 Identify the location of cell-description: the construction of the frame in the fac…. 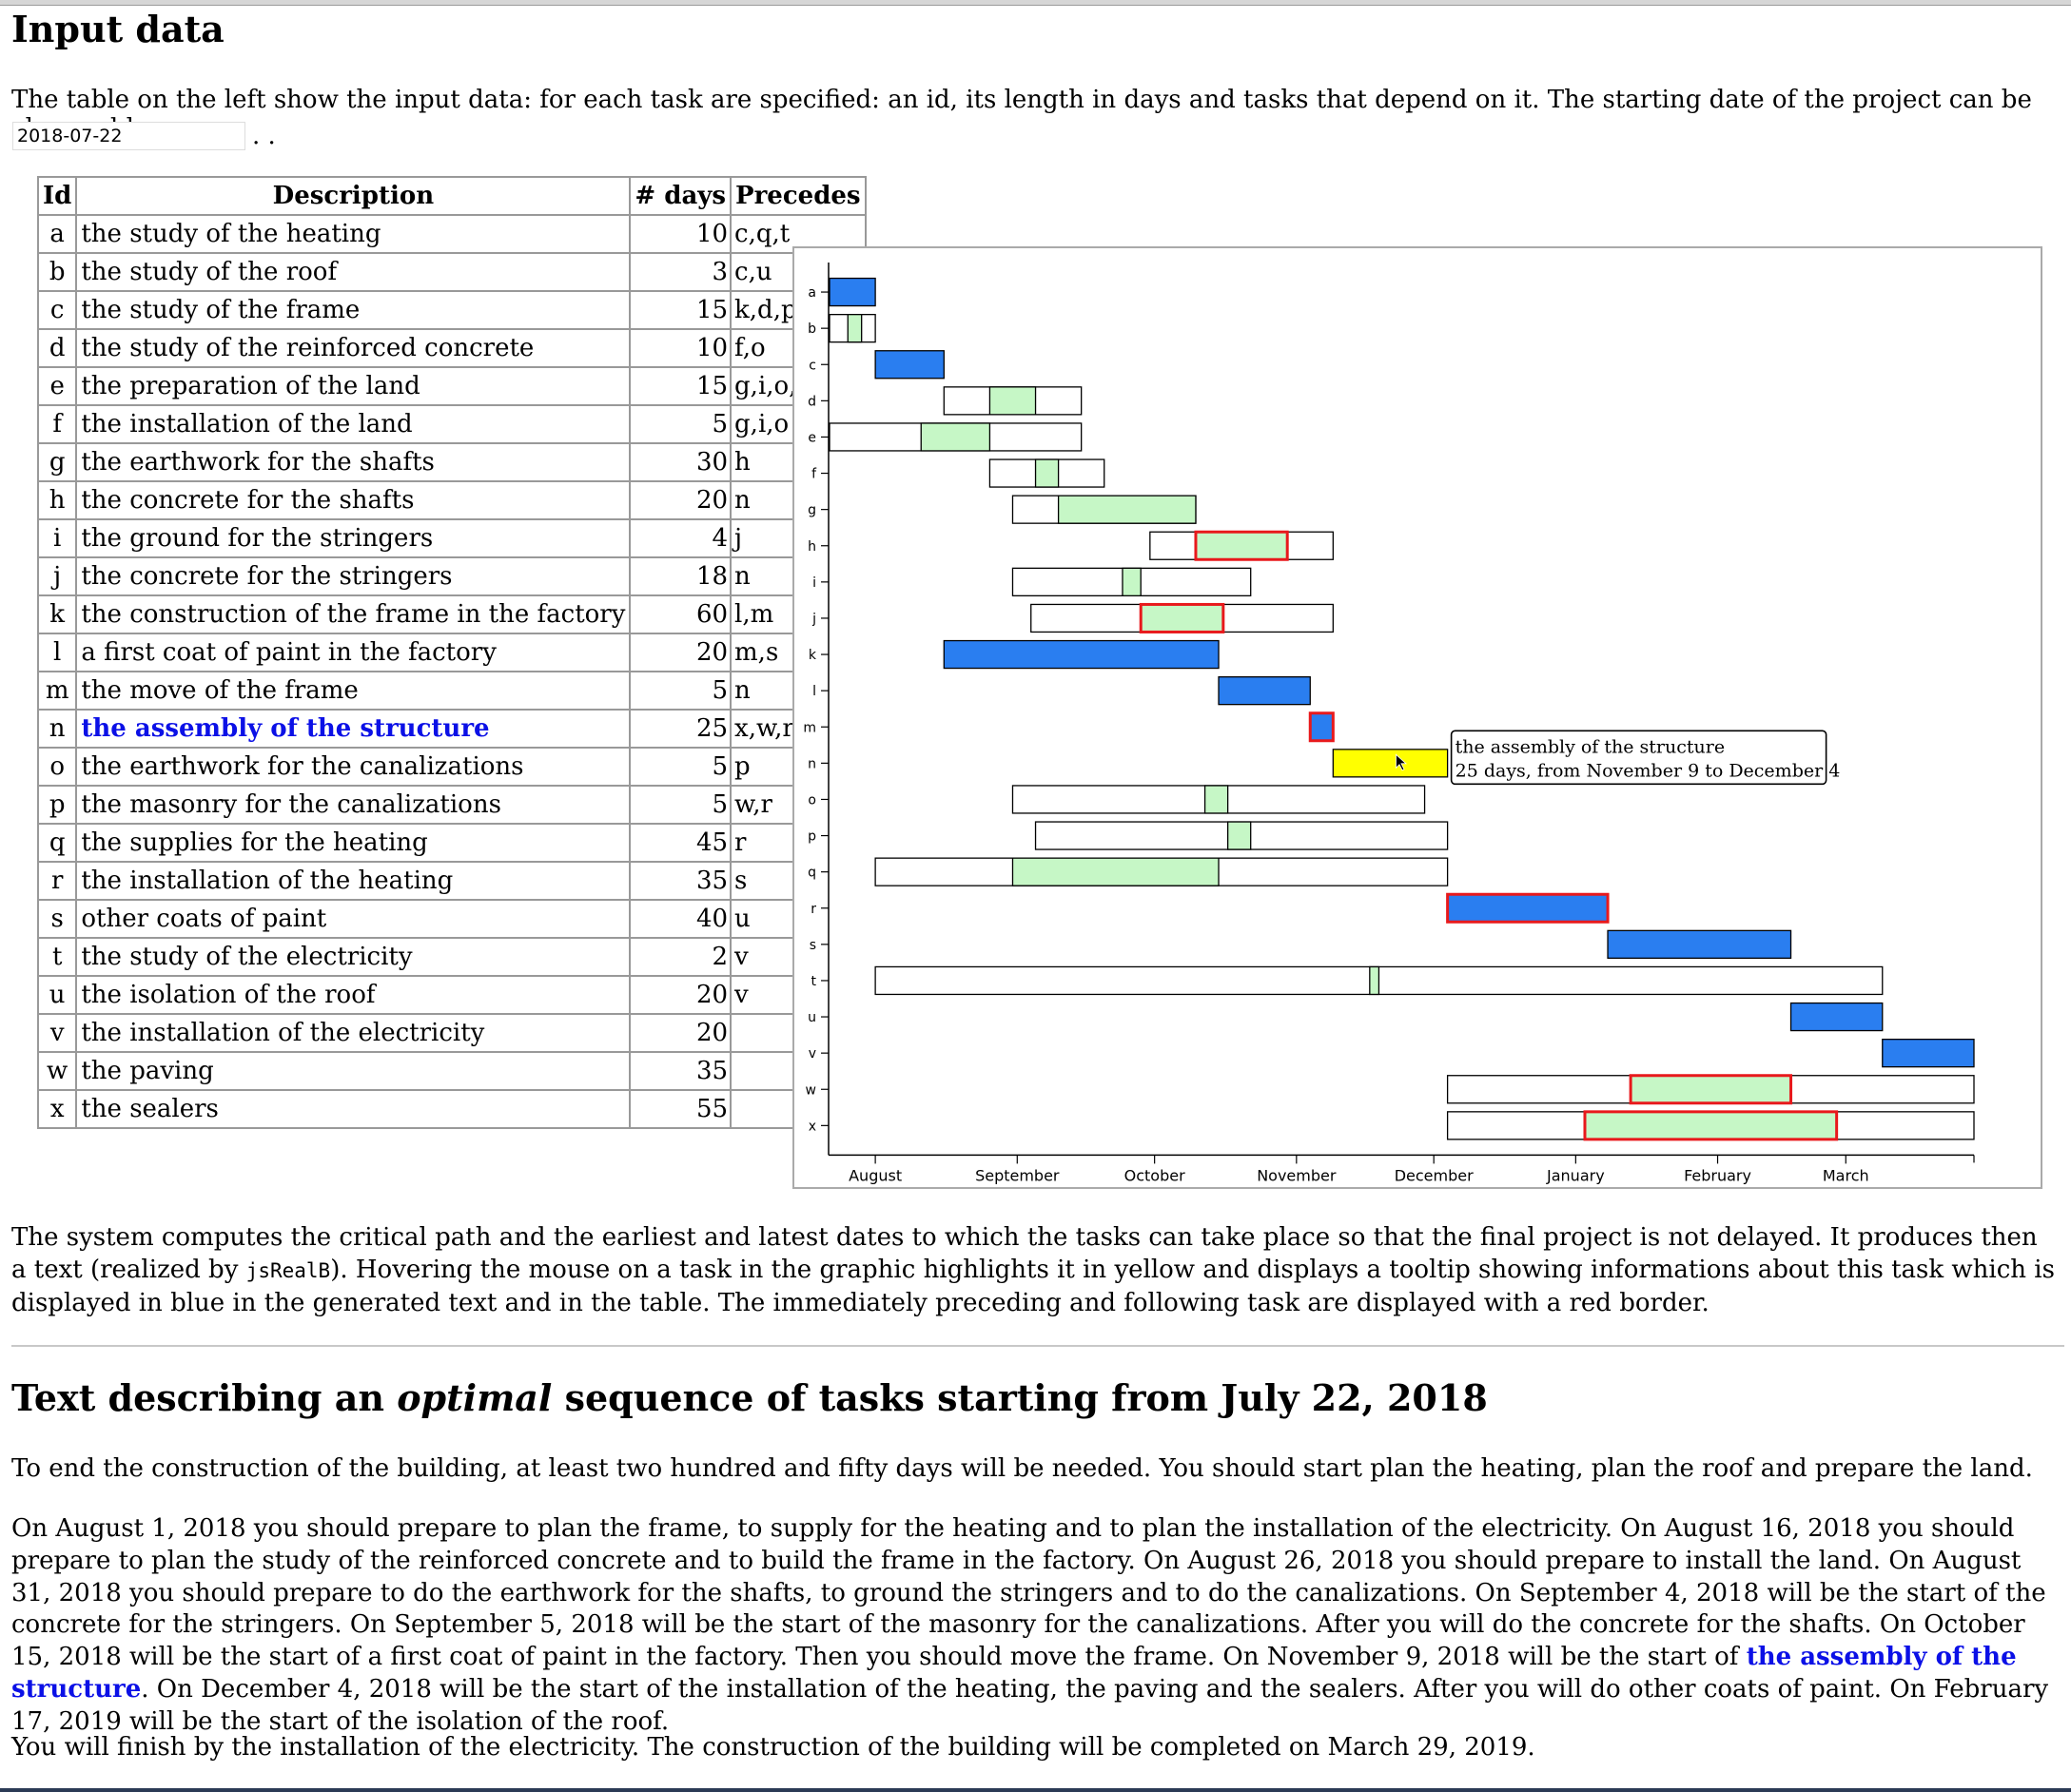
(353, 614).